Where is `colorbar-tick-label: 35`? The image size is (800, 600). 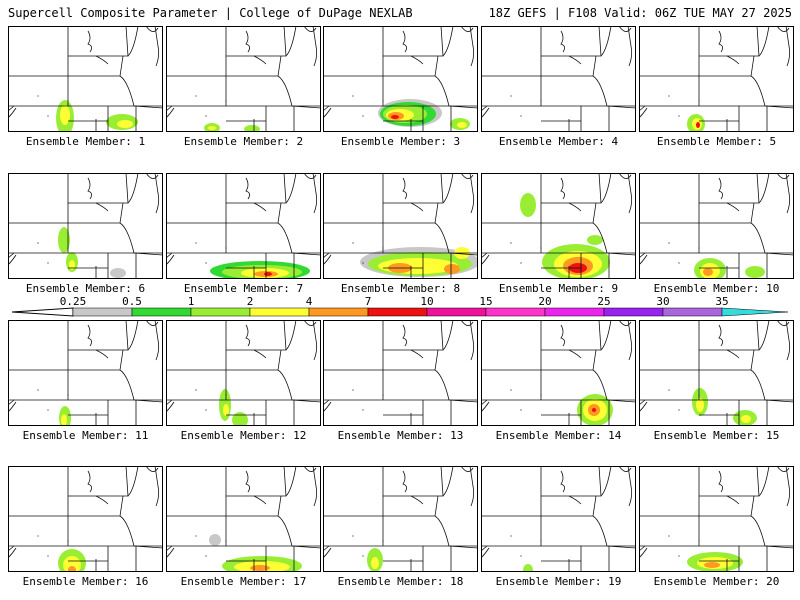
colorbar-tick-label: 35 is located at coordinates (721, 301).